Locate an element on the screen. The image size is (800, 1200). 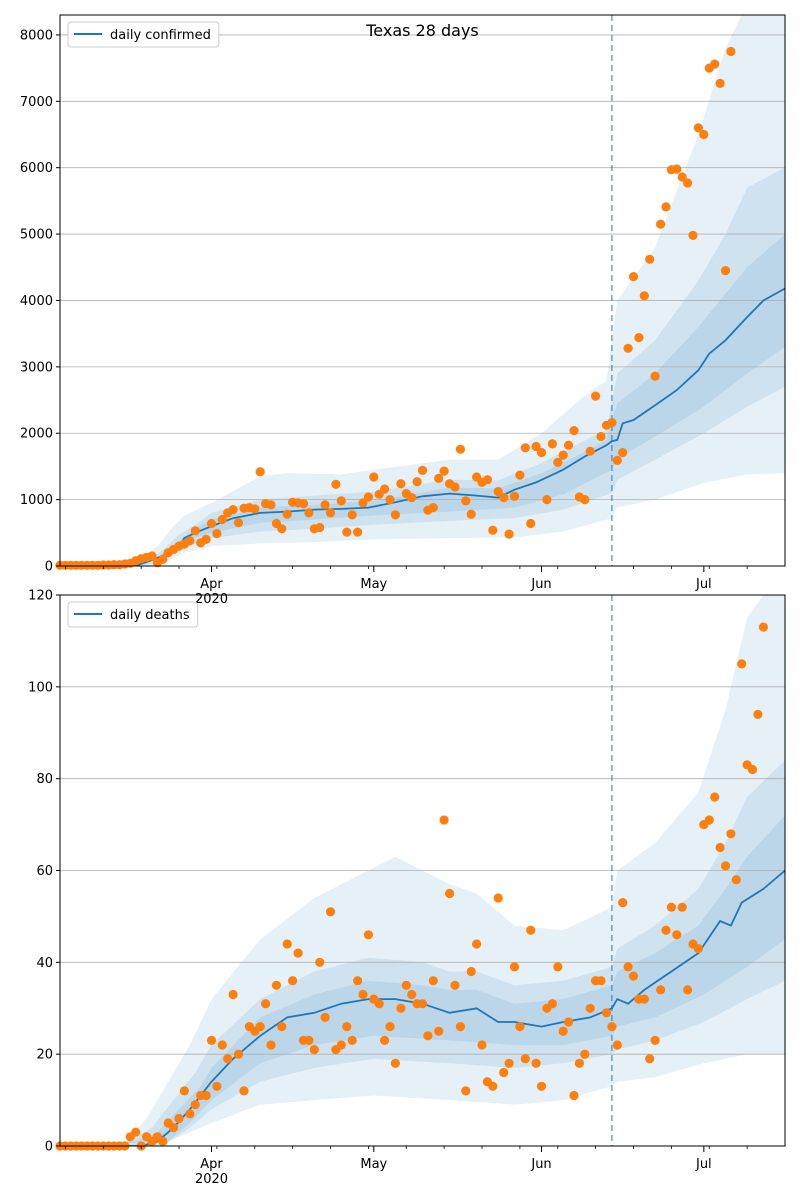
confirmed-y-tick-label: 3000 is located at coordinates (36, 367).